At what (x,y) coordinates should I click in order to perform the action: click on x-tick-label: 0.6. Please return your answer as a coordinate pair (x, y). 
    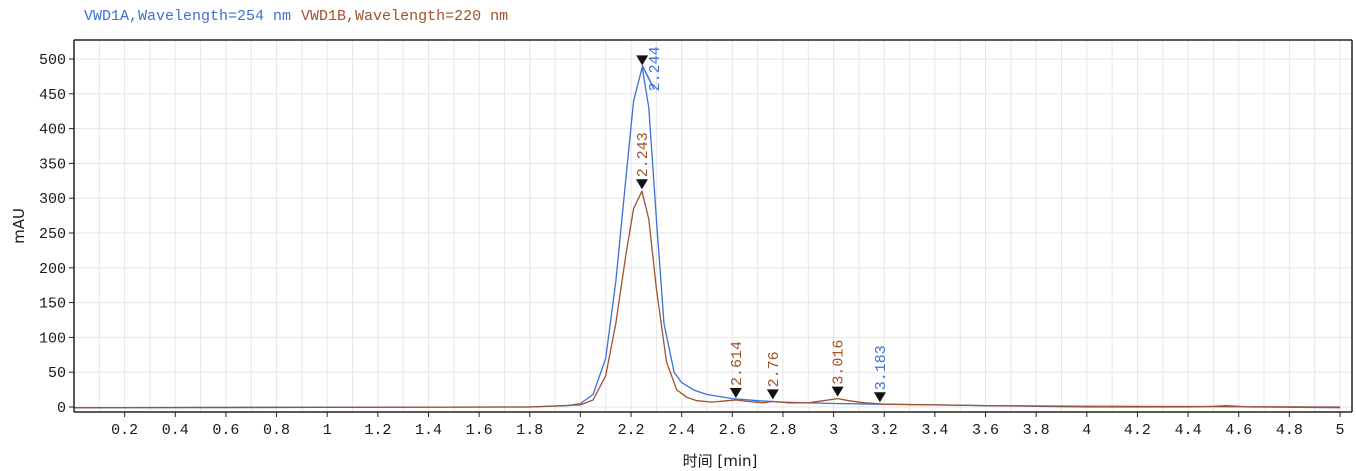
    Looking at the image, I should click on (225, 430).